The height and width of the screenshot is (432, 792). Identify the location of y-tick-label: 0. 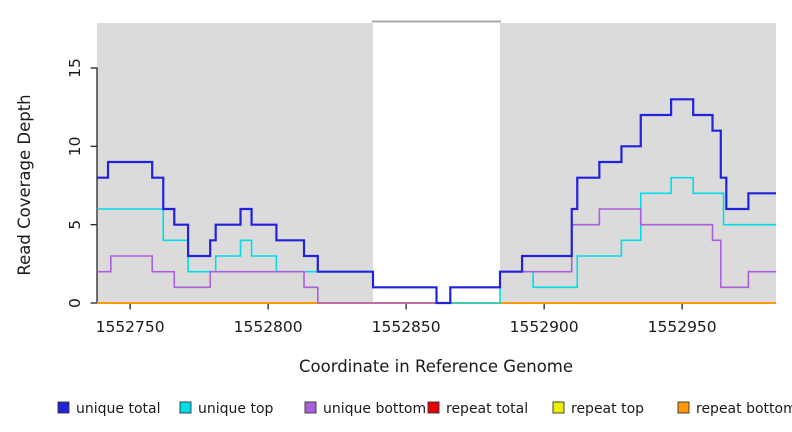
(75, 303).